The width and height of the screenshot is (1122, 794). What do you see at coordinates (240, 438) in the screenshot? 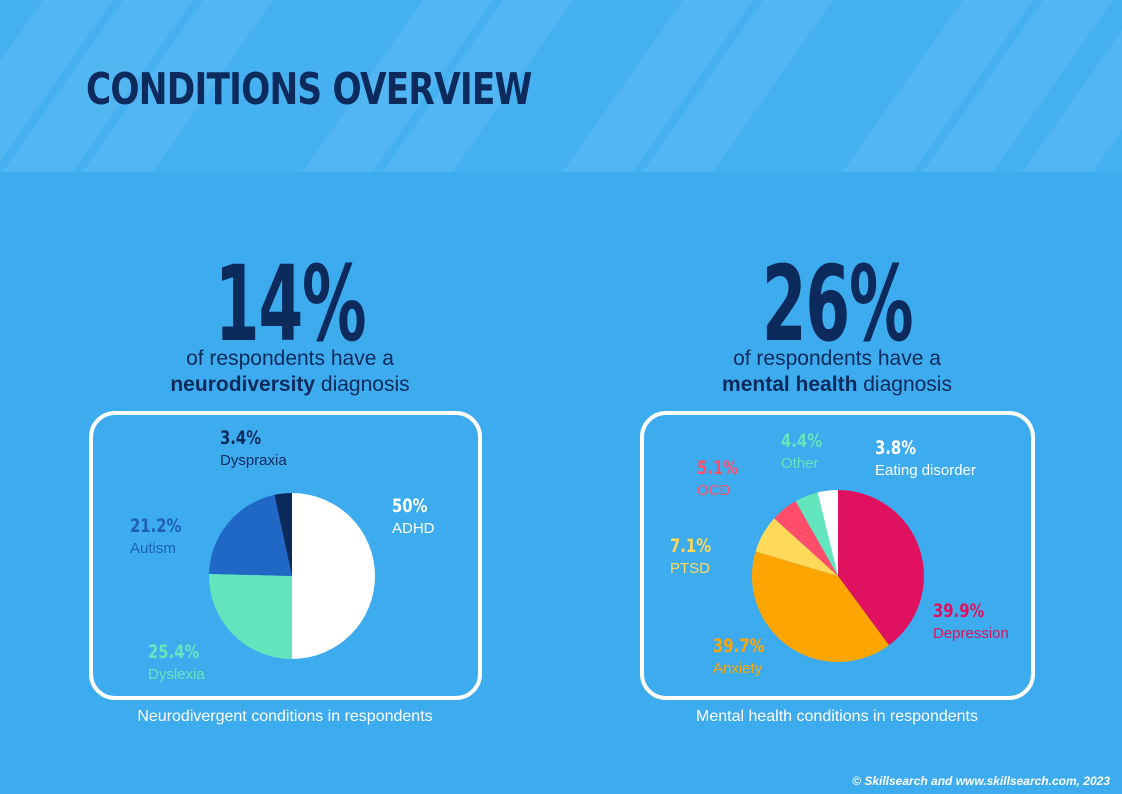
I see `slice-value-dyspraxia: 3.4%` at bounding box center [240, 438].